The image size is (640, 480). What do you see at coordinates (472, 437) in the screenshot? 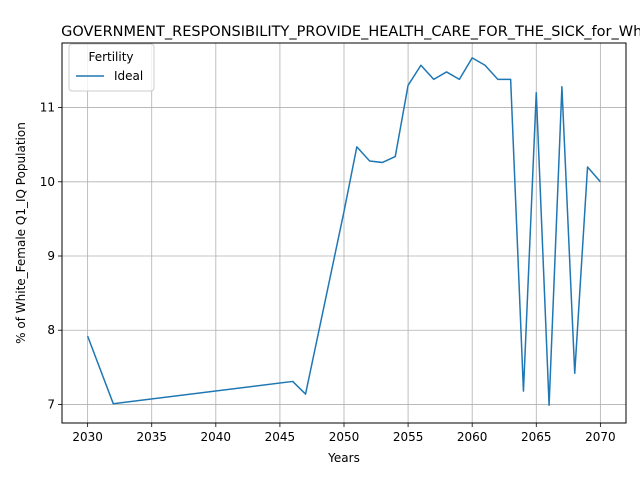
I see `x-tick-label: 2060` at bounding box center [472, 437].